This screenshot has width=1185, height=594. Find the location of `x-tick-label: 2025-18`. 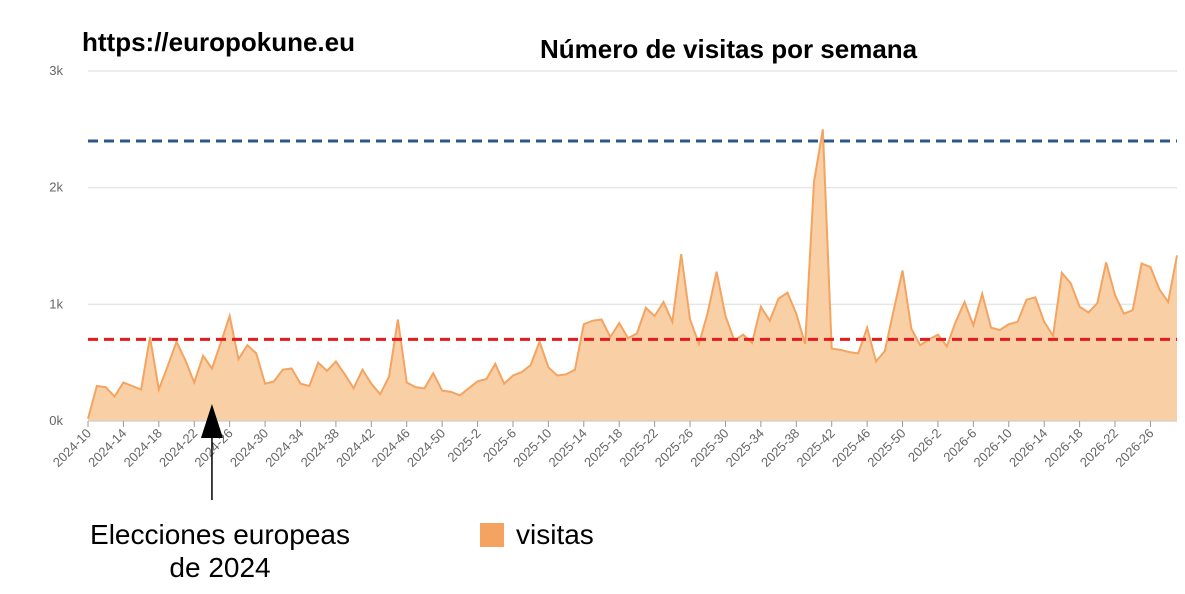

x-tick-label: 2025-18 is located at coordinates (603, 448).